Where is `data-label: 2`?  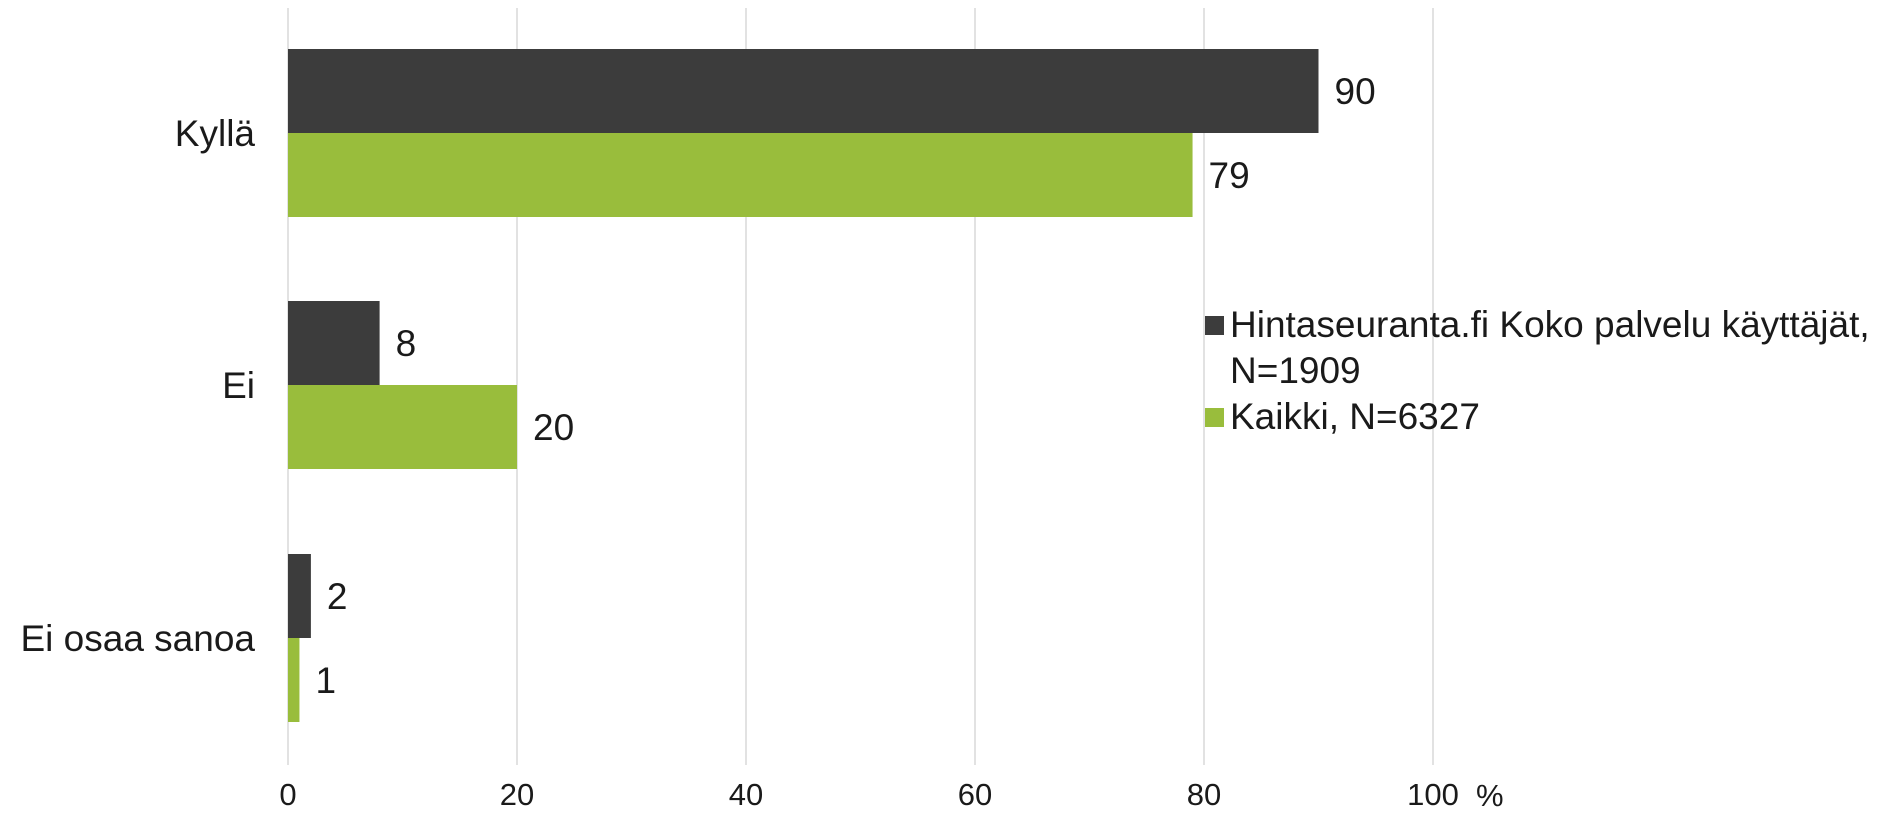 data-label: 2 is located at coordinates (337, 596).